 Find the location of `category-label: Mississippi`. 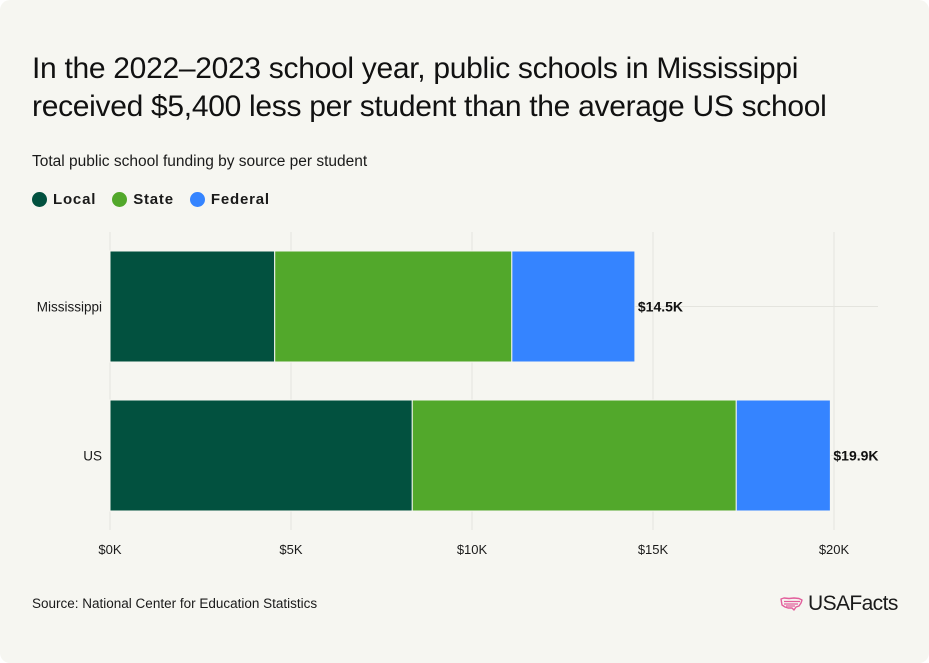

category-label: Mississippi is located at coordinates (69, 307).